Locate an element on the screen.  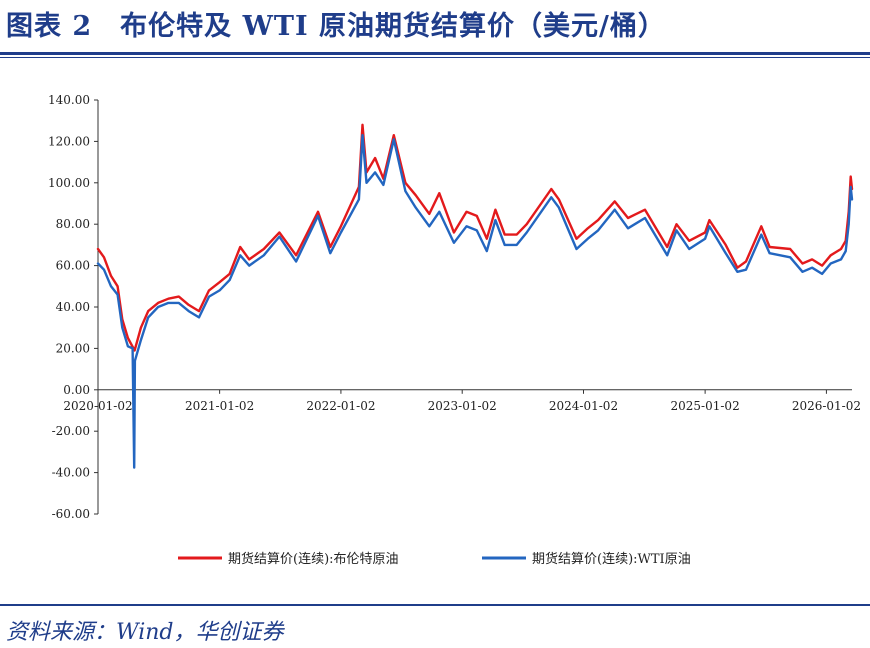
x-tick-label: 2021-01-02 is located at coordinates (219, 406).